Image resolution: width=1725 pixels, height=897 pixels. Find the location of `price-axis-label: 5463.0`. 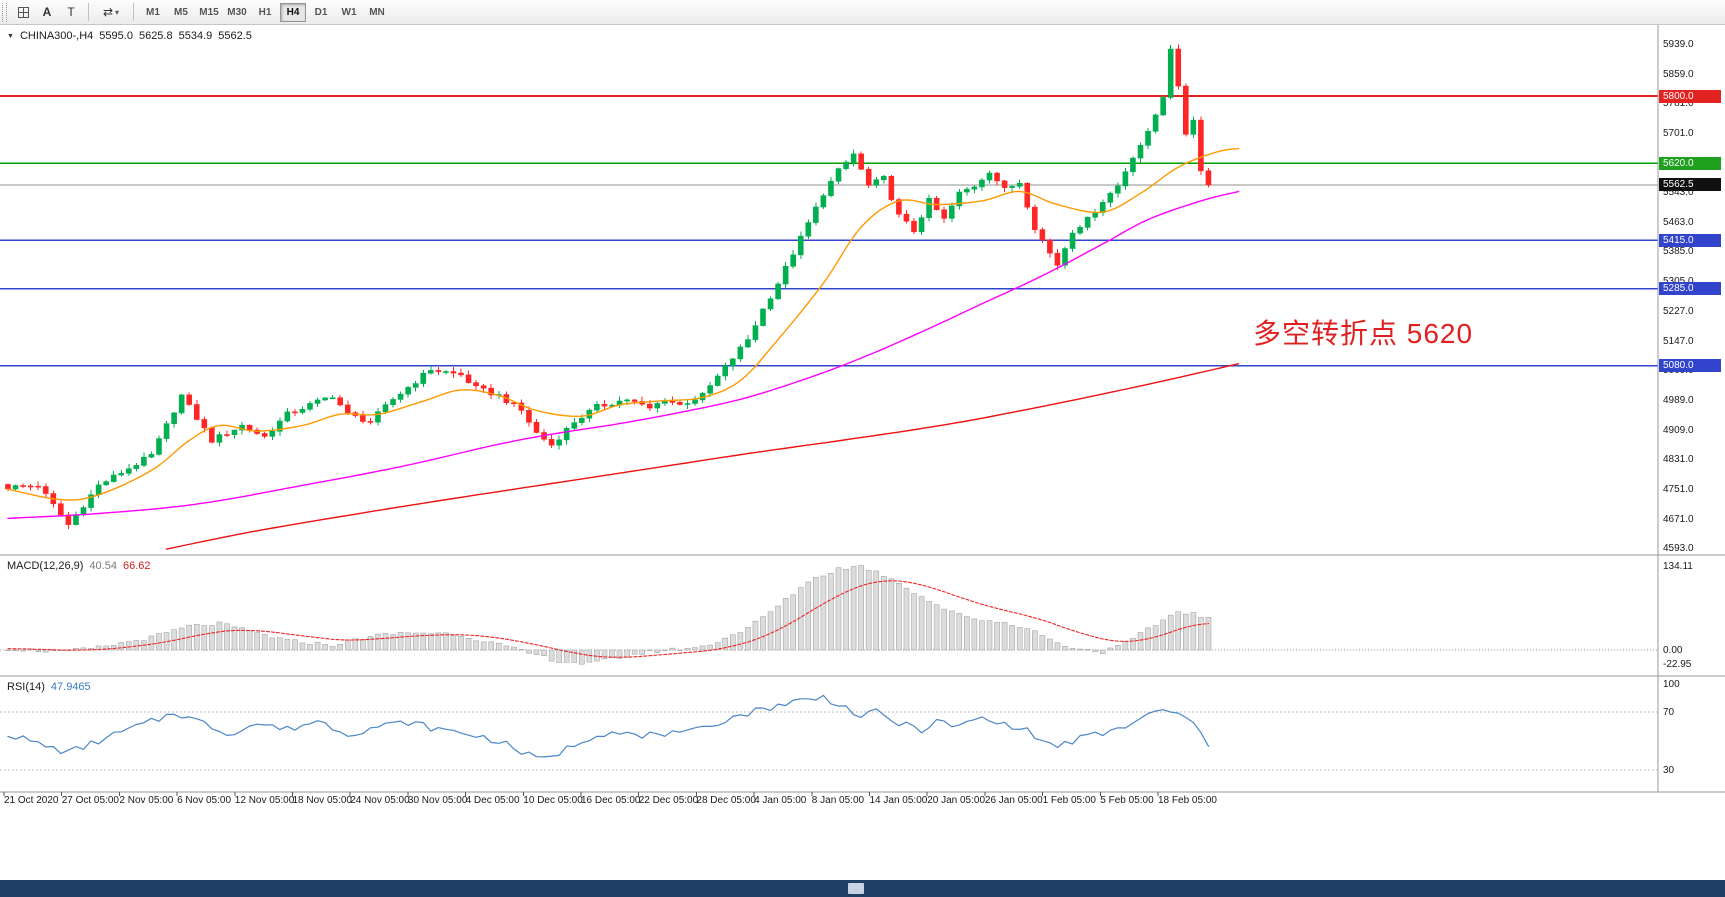

price-axis-label: 5463.0 is located at coordinates (1678, 223).